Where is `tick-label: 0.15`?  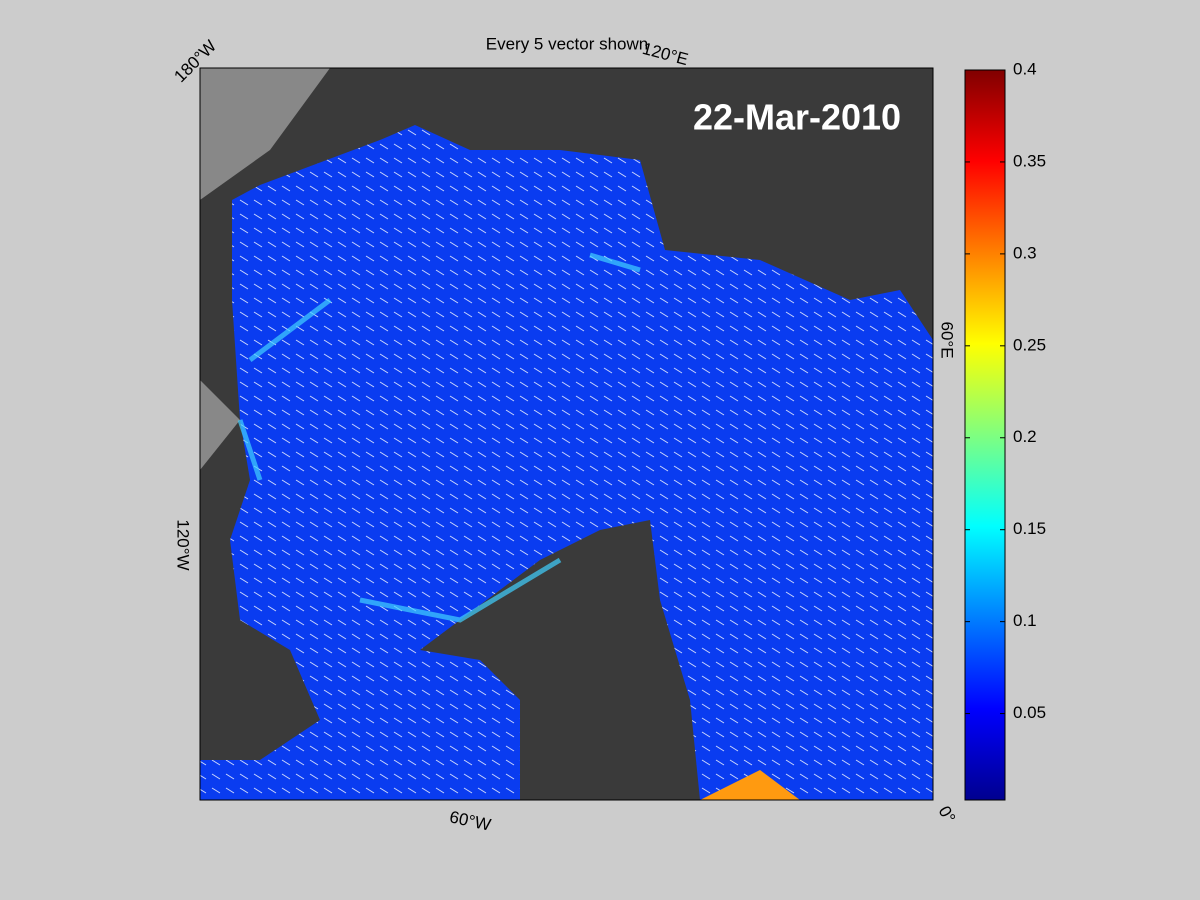
tick-label: 0.15 is located at coordinates (1029, 528).